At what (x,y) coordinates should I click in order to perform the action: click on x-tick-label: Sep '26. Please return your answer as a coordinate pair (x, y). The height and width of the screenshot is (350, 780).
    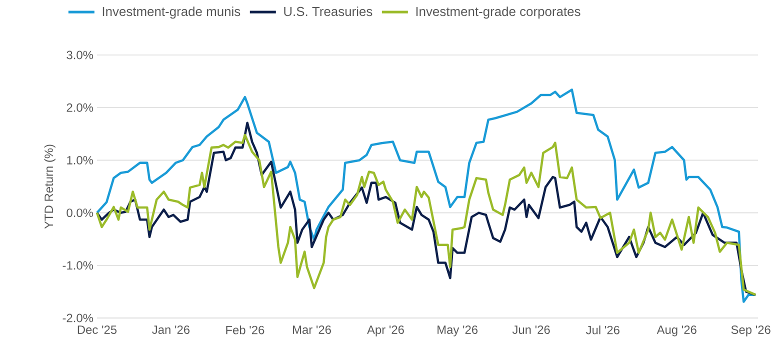
    Looking at the image, I should click on (750, 331).